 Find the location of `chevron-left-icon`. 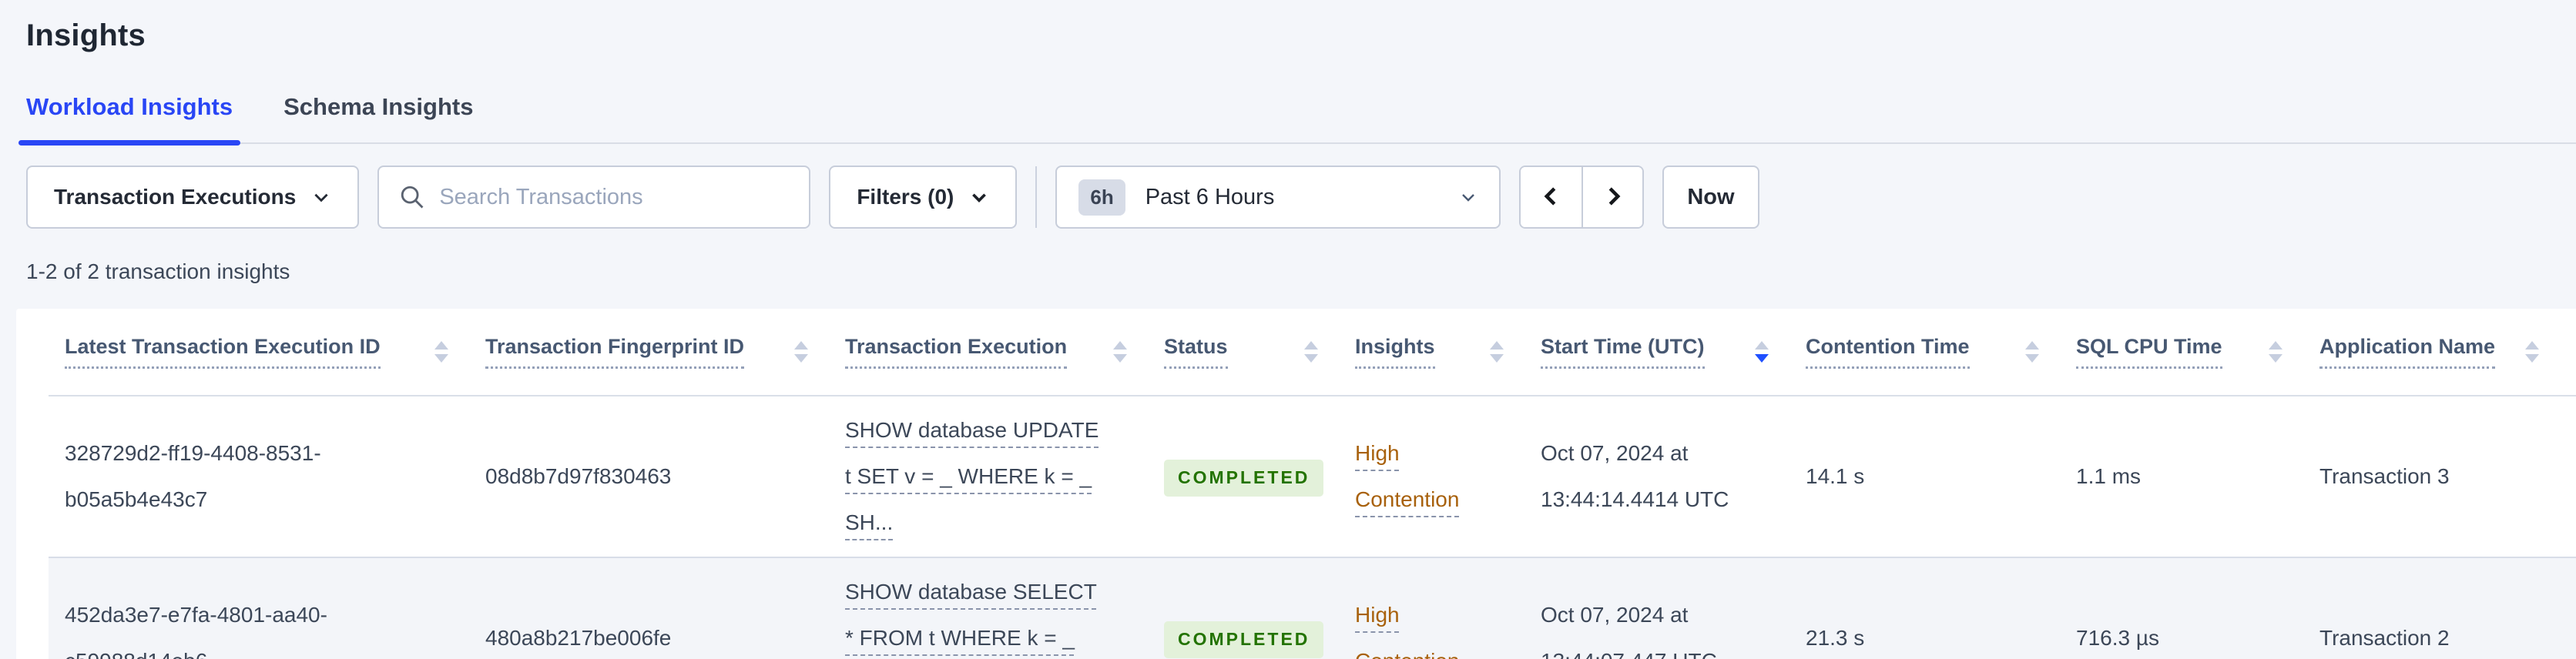

chevron-left-icon is located at coordinates (1551, 197).